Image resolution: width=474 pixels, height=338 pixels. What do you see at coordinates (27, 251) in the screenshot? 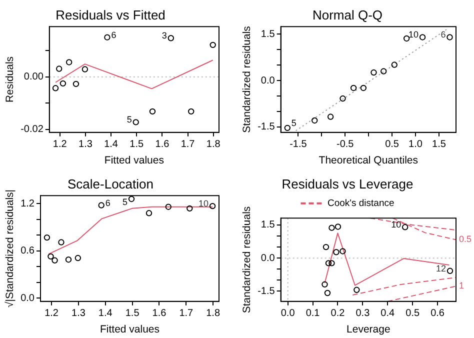
I see `y-tick-label: 0.6` at bounding box center [27, 251].